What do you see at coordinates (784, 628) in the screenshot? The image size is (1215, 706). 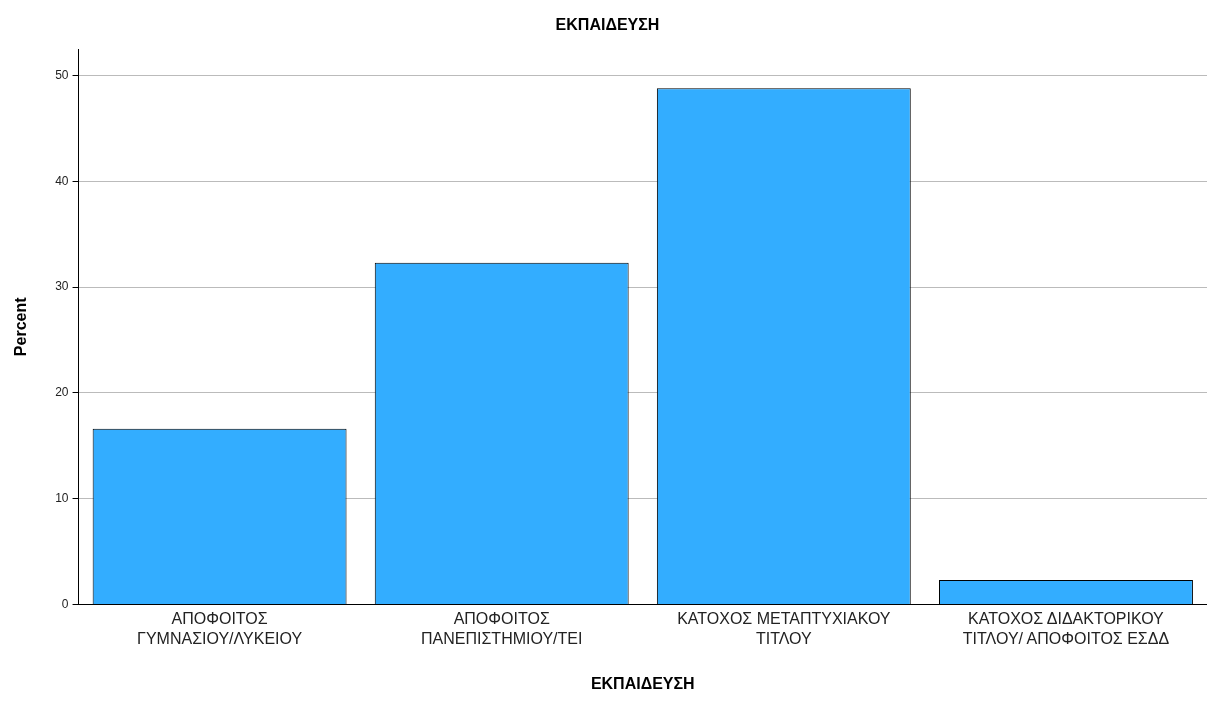 I see `x-tick-label: ΚΑΤΟΧΟΣ ΜΕΤΑΠΤΥΧΙΑΚΟΥ ΤΙΤΛΟΥ` at bounding box center [784, 628].